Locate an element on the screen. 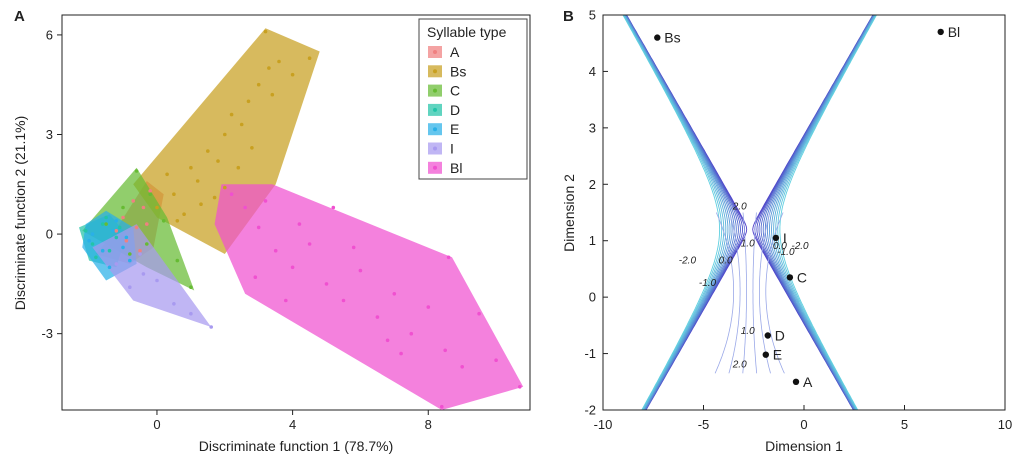 The image size is (1015, 458). panel-b-y-axis-ticks: -2 -1 0 1 2 3 4 5 is located at coordinates (596, 213).